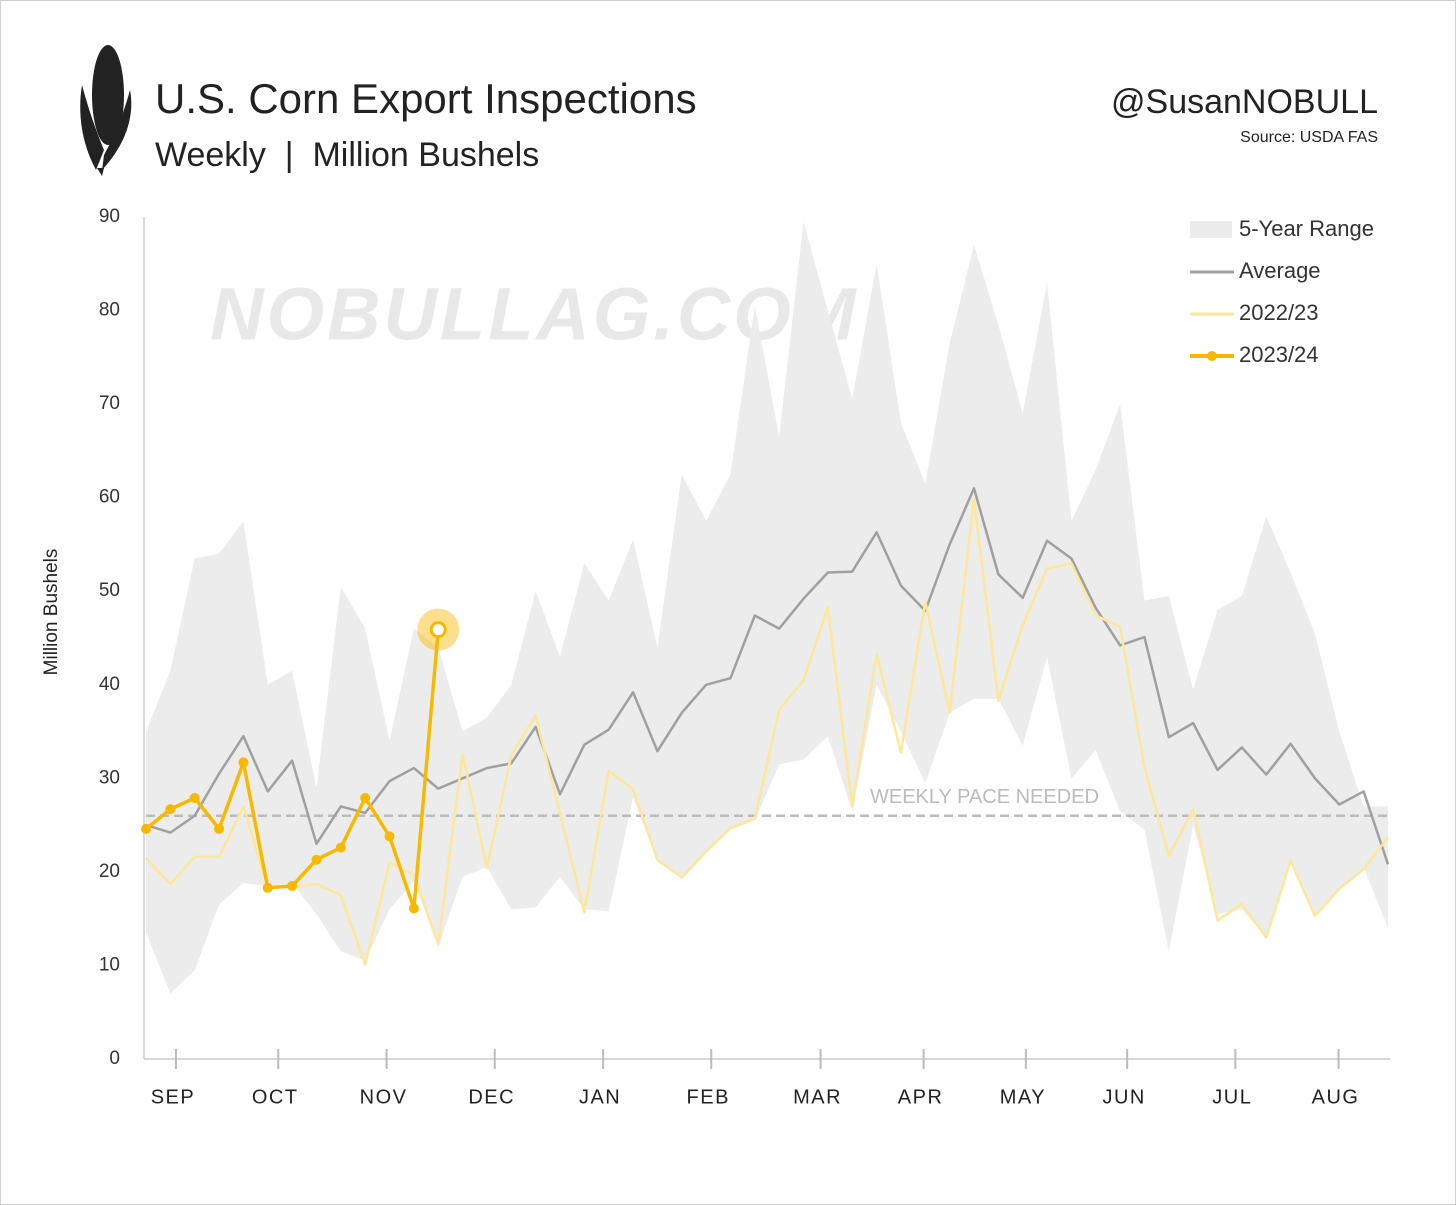 The image size is (1456, 1205). What do you see at coordinates (1023, 1097) in the screenshot?
I see `x-tick-label: MAY` at bounding box center [1023, 1097].